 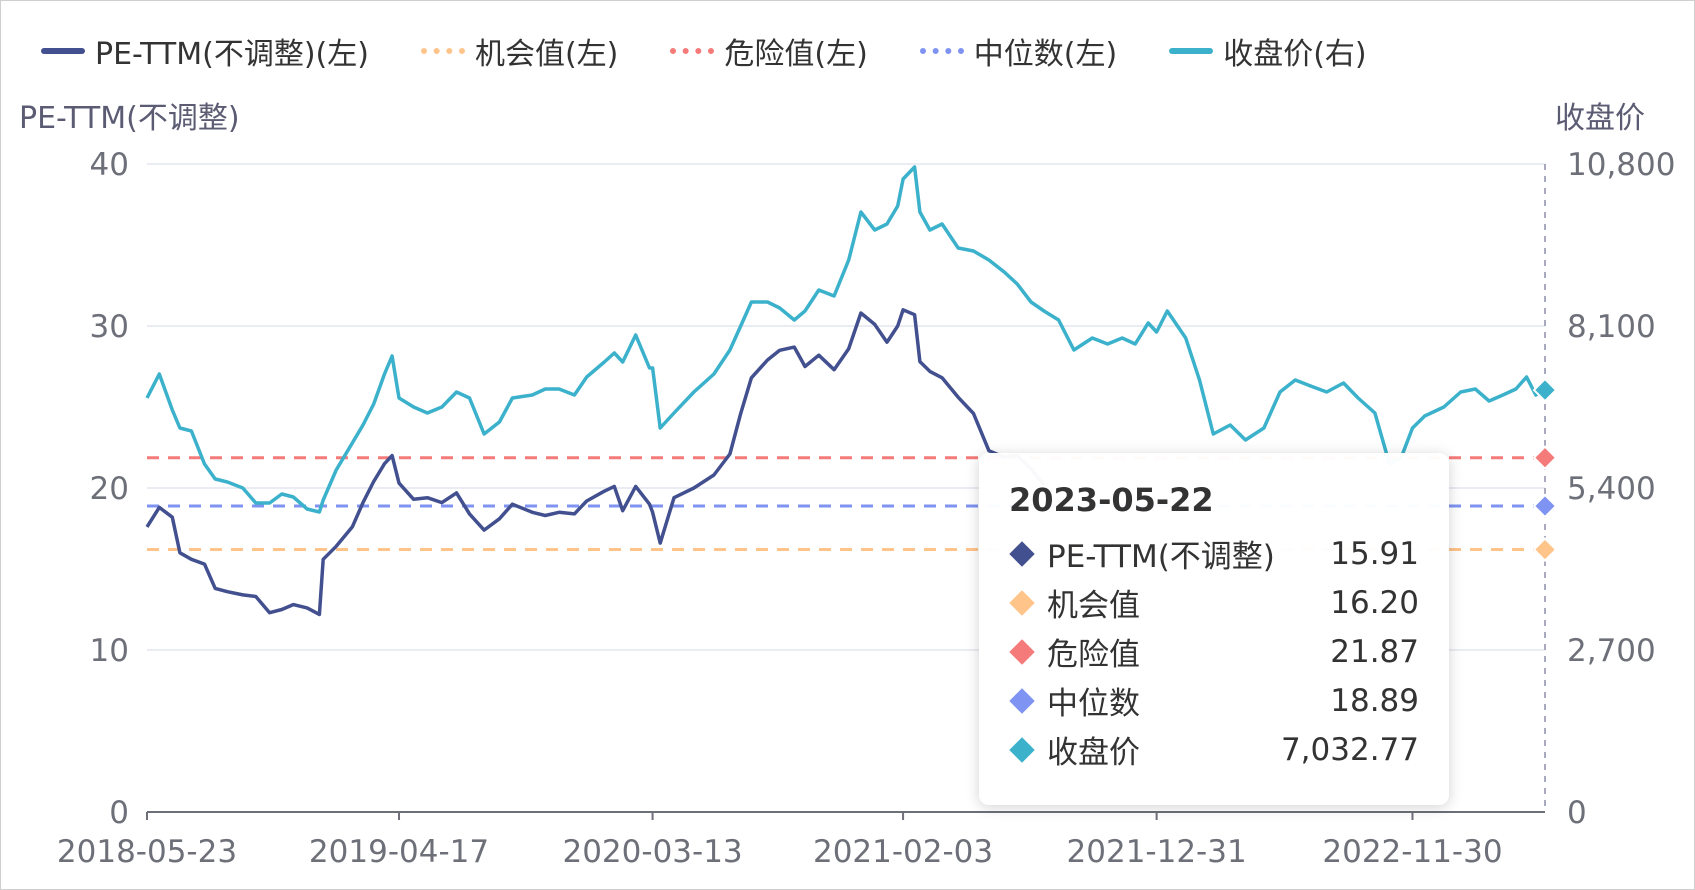 What do you see at coordinates (1093, 753) in the screenshot?
I see `tooltip-label: 收盘价` at bounding box center [1093, 753].